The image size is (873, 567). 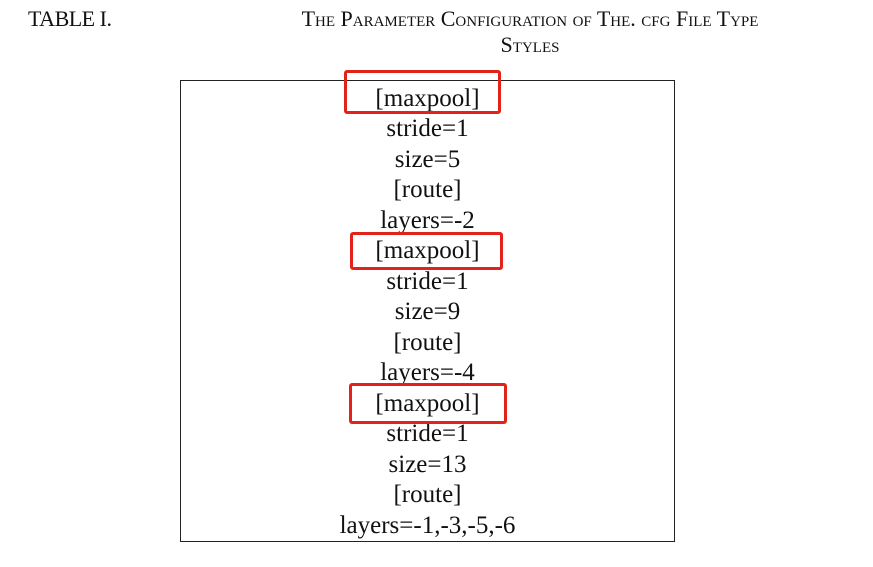 What do you see at coordinates (427, 525) in the screenshot?
I see `cfg-row-layers-3: layers=-1,-3,-5,-6` at bounding box center [427, 525].